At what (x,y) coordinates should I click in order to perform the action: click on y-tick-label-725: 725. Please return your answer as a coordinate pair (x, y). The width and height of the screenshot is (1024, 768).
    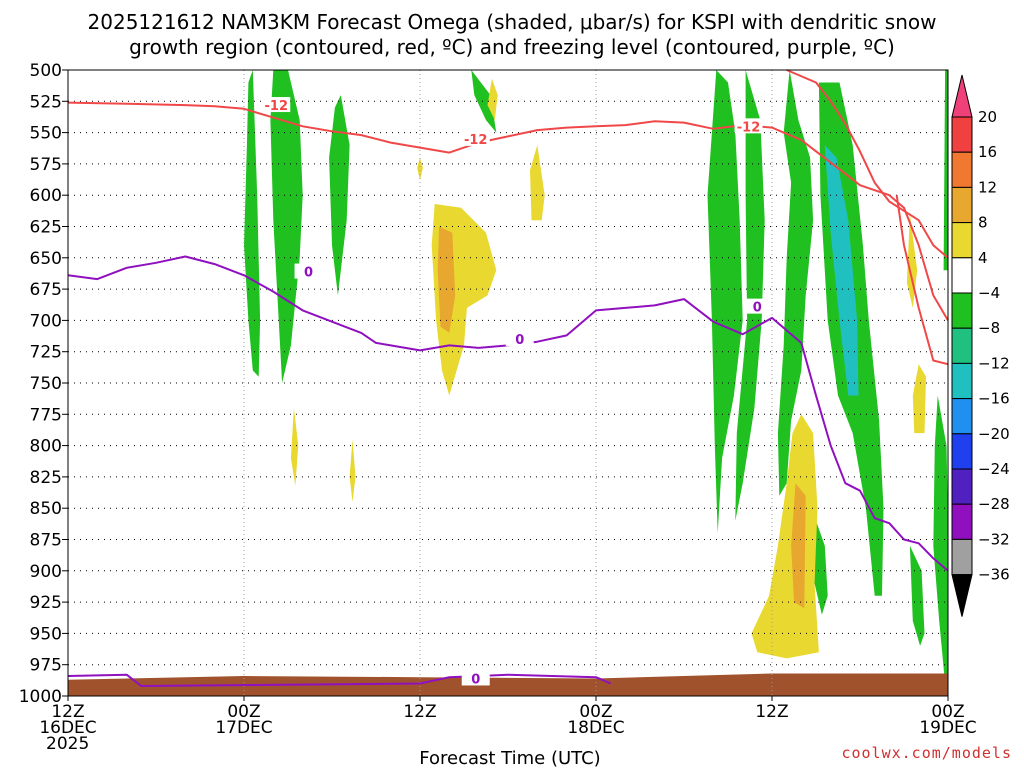
    Looking at the image, I should click on (46, 353).